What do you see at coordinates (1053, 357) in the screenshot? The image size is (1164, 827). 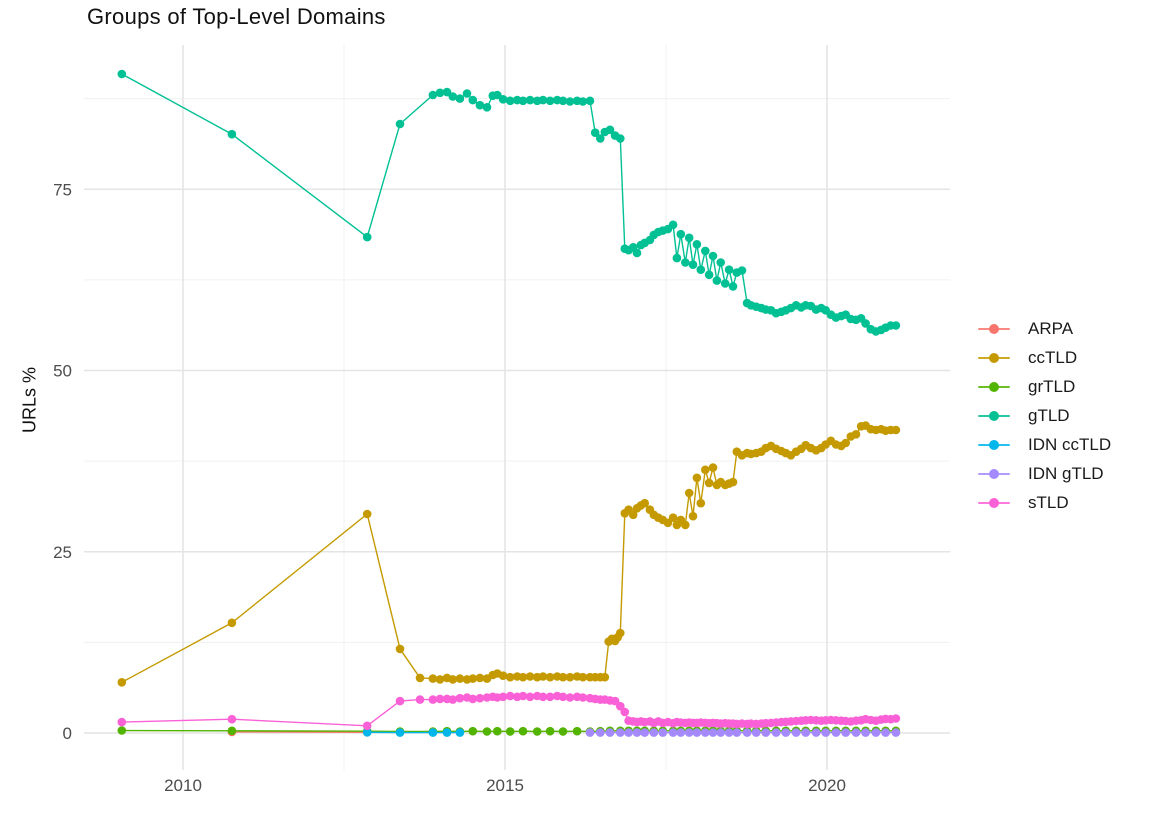 I see `legend-label: ccTLD` at bounding box center [1053, 357].